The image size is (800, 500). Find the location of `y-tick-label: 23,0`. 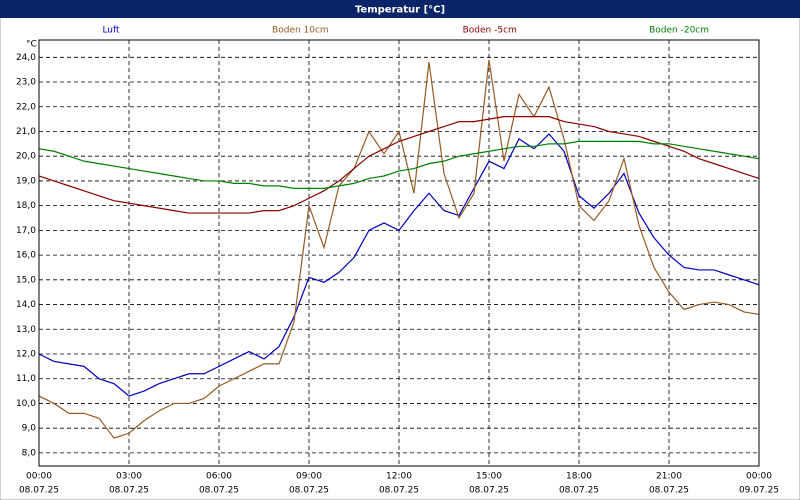

y-tick-label: 23,0 is located at coordinates (26, 83).